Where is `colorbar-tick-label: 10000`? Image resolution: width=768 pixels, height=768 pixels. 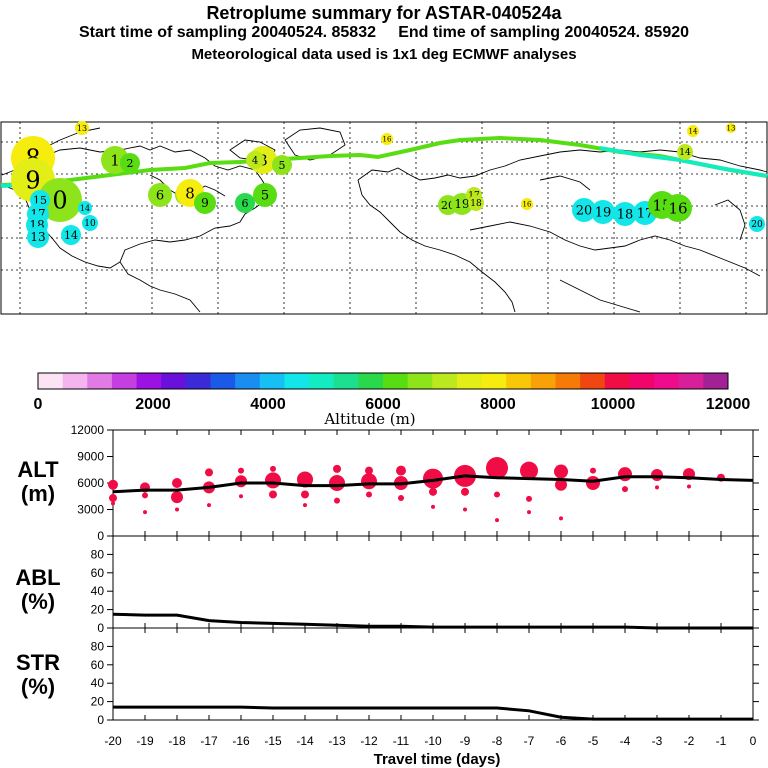
colorbar-tick-label: 10000 is located at coordinates (613, 404).